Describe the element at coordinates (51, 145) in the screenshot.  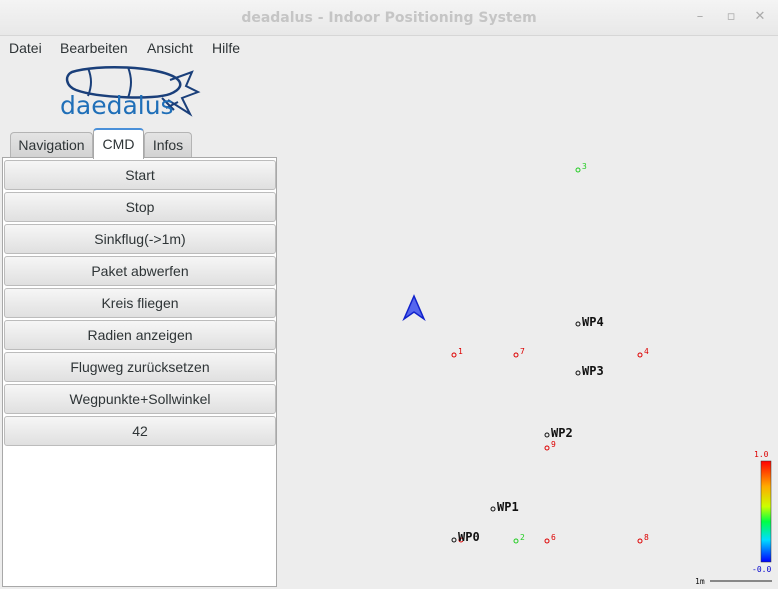
I see `tab-navigation: Navigation` at that location.